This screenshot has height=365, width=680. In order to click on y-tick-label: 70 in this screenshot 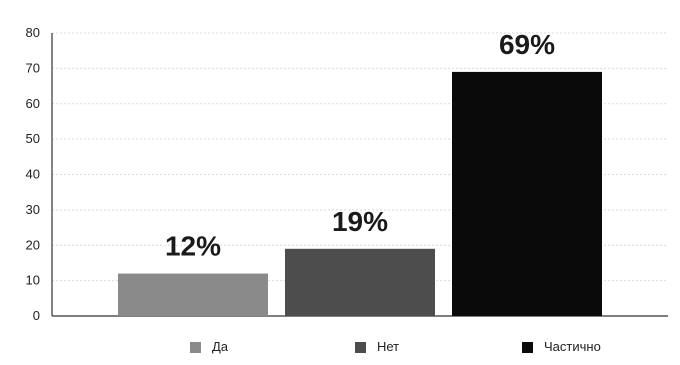, I will do `click(33, 67)`.